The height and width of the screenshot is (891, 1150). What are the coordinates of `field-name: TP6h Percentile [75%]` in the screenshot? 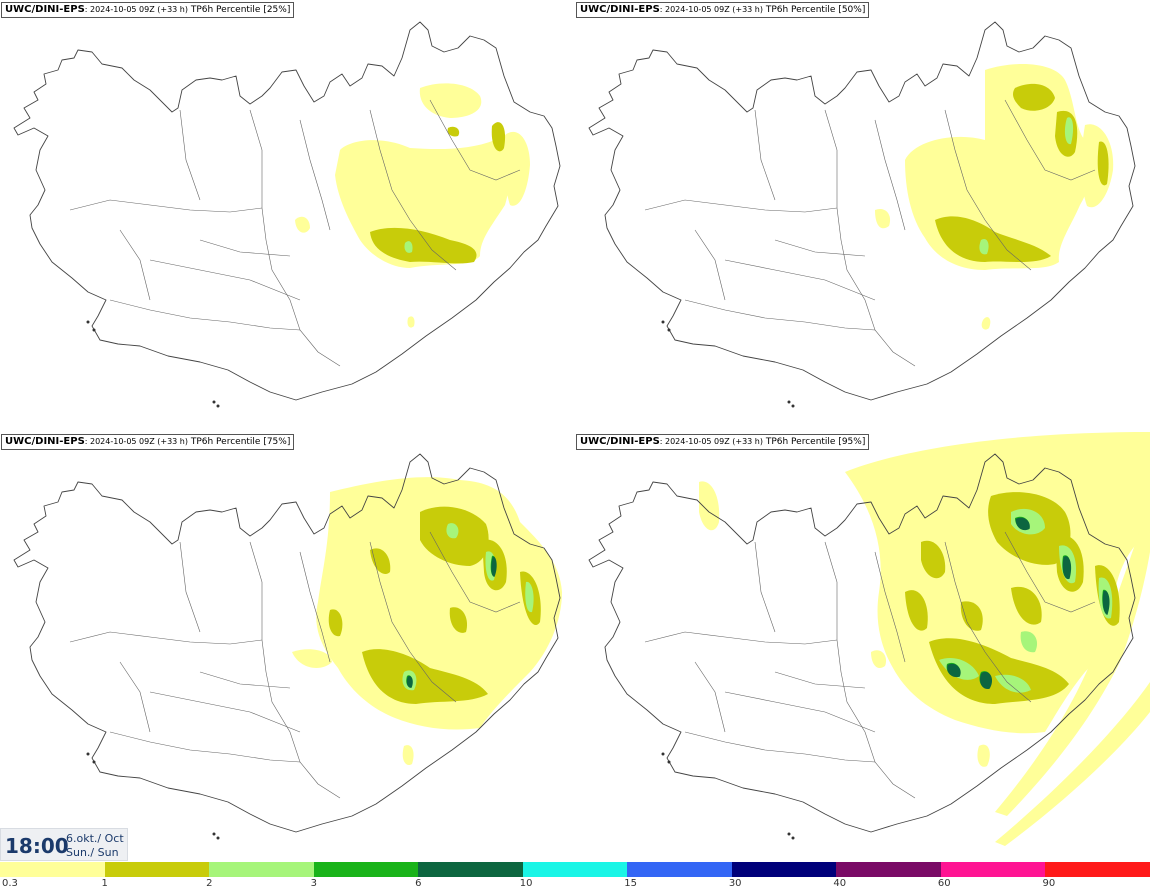 It's located at (239, 442).